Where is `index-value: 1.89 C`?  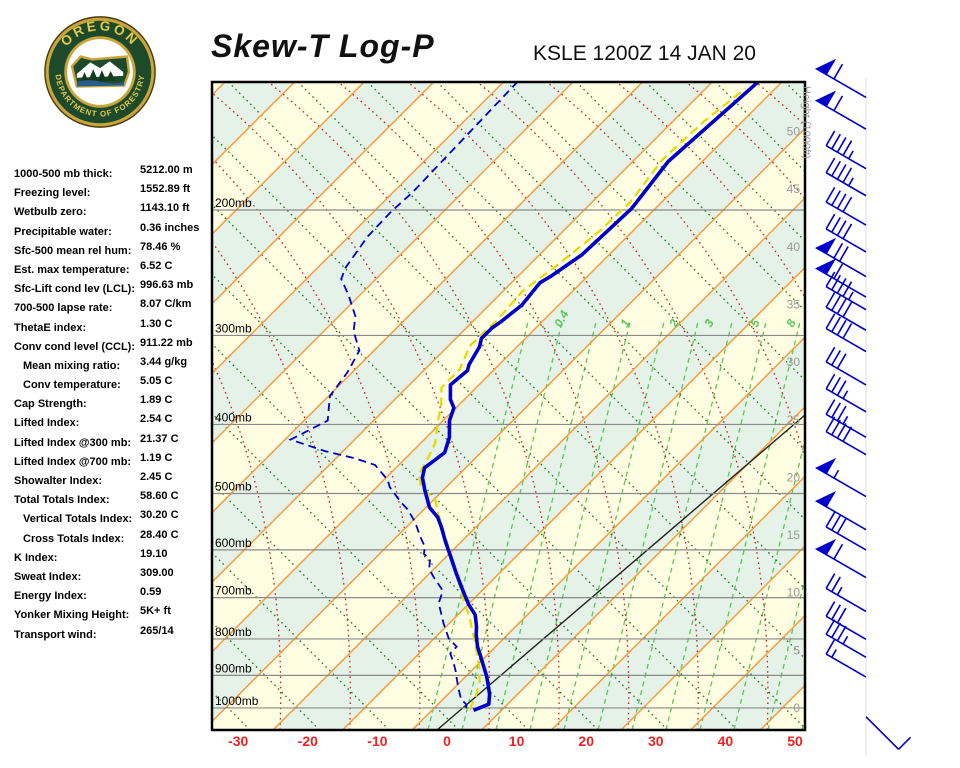
index-value: 1.89 C is located at coordinates (156, 400).